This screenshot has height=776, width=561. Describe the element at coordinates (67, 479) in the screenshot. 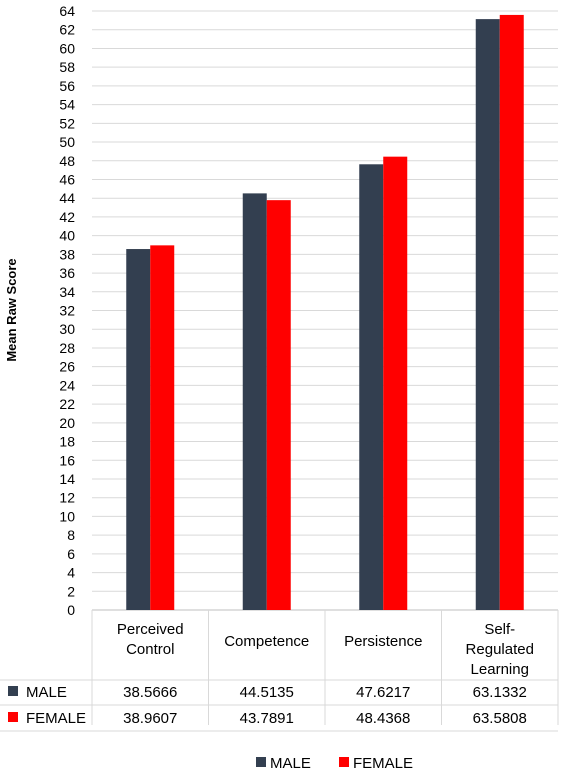

I see `y-tick-label: 14` at that location.